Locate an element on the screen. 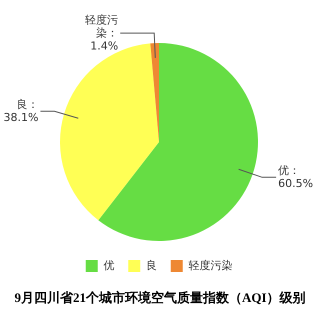 The height and width of the screenshot is (320, 320). data-label: 优：60.5% is located at coordinates (296, 177).